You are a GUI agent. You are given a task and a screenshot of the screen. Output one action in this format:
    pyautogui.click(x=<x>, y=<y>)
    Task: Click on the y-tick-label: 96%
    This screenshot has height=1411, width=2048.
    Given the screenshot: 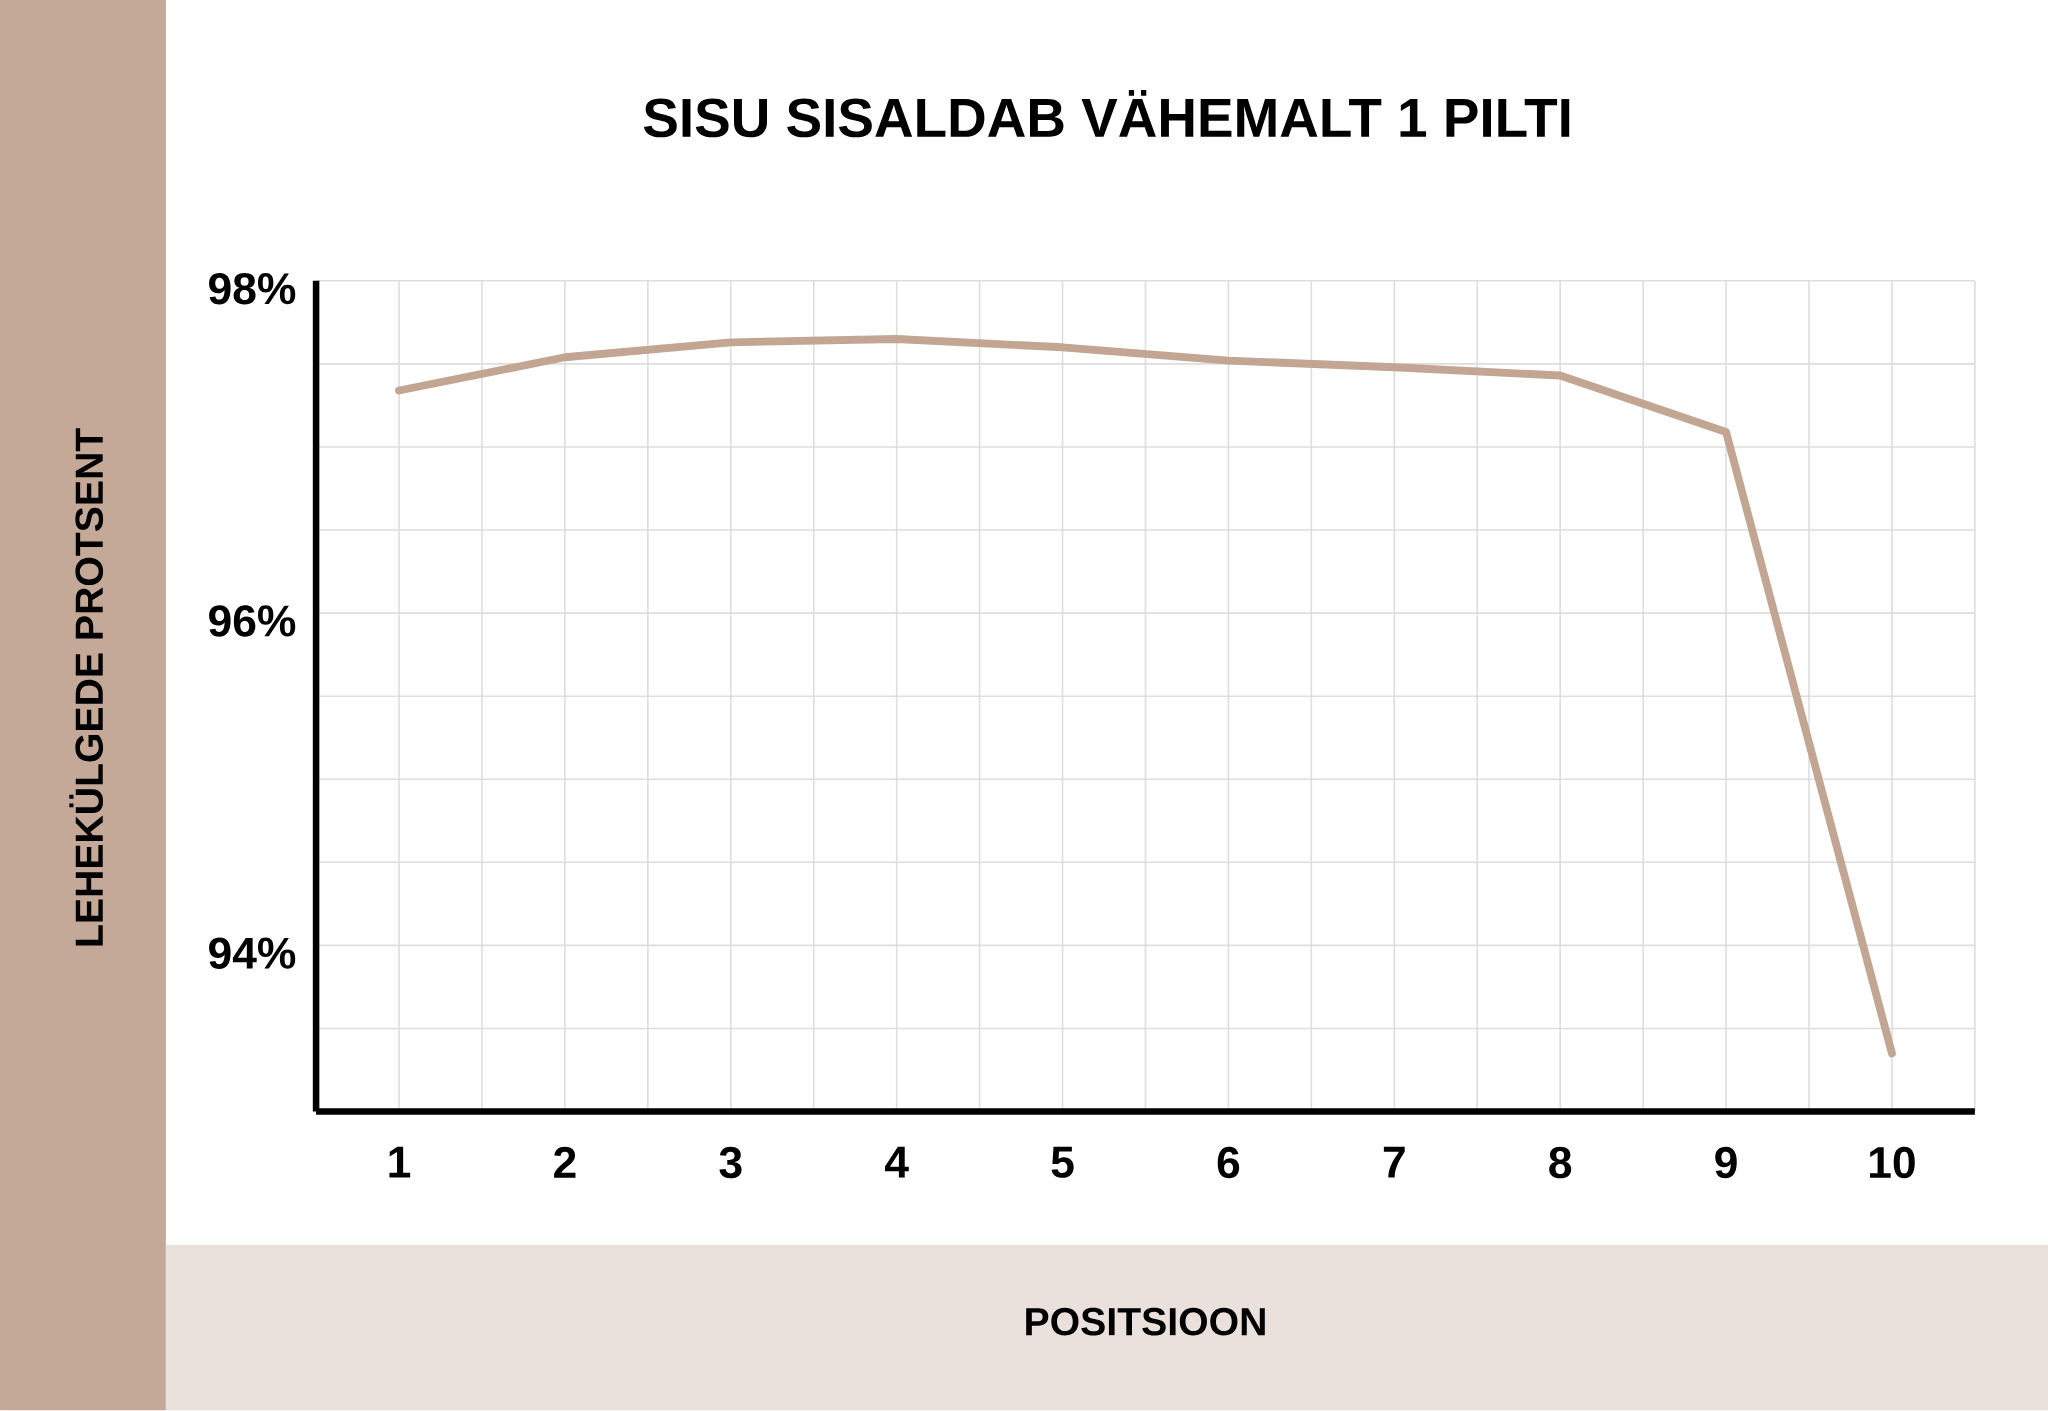 What is the action you would take?
    pyautogui.click(x=252, y=621)
    